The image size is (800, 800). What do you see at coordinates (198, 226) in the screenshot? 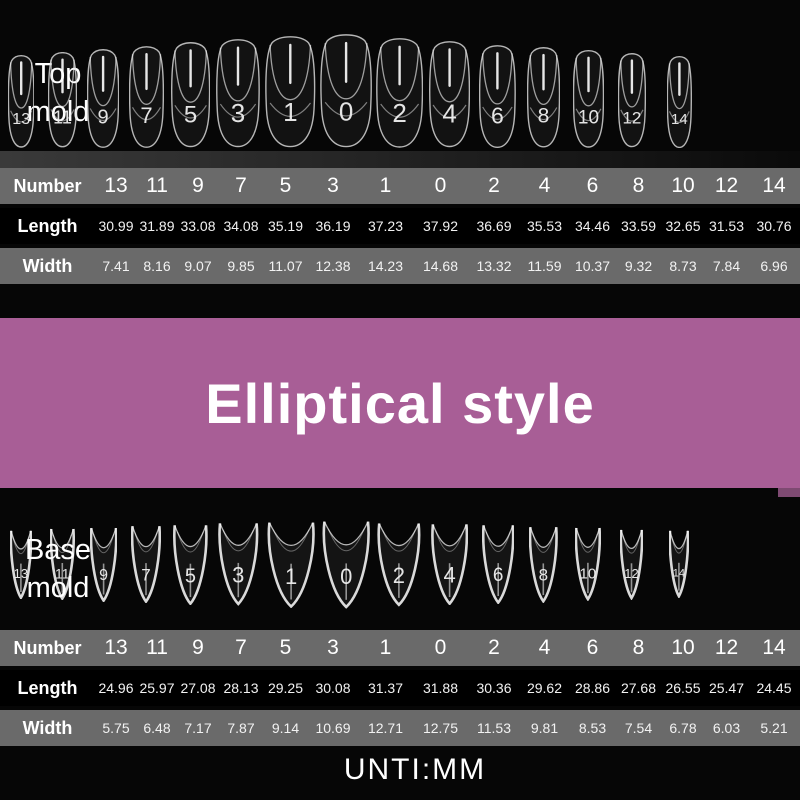
I see `measurement-cell: 33.08` at bounding box center [198, 226].